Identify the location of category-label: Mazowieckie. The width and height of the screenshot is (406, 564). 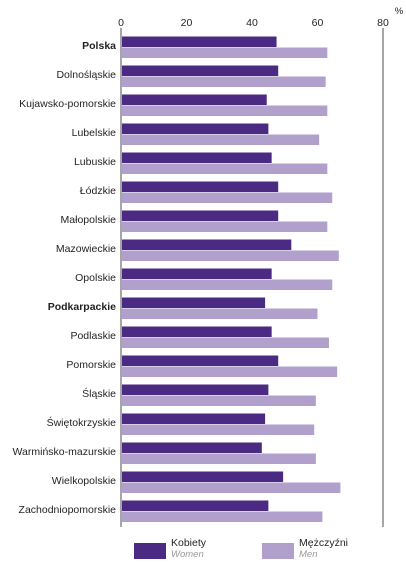
(86, 249).